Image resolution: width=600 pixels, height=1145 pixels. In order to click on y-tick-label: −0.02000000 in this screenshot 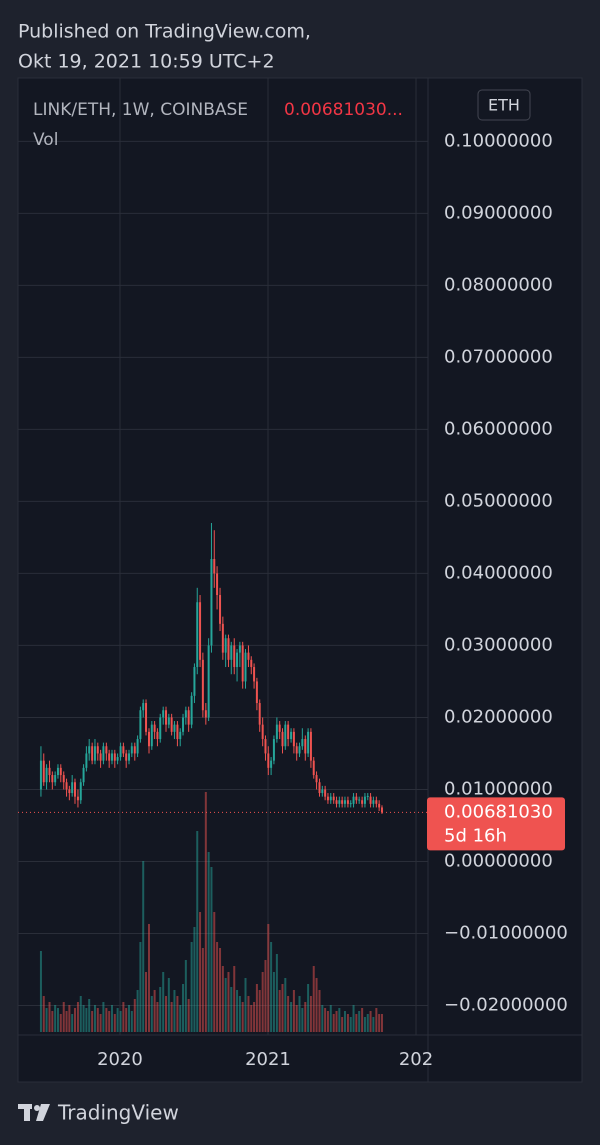, I will do `click(506, 1004)`.